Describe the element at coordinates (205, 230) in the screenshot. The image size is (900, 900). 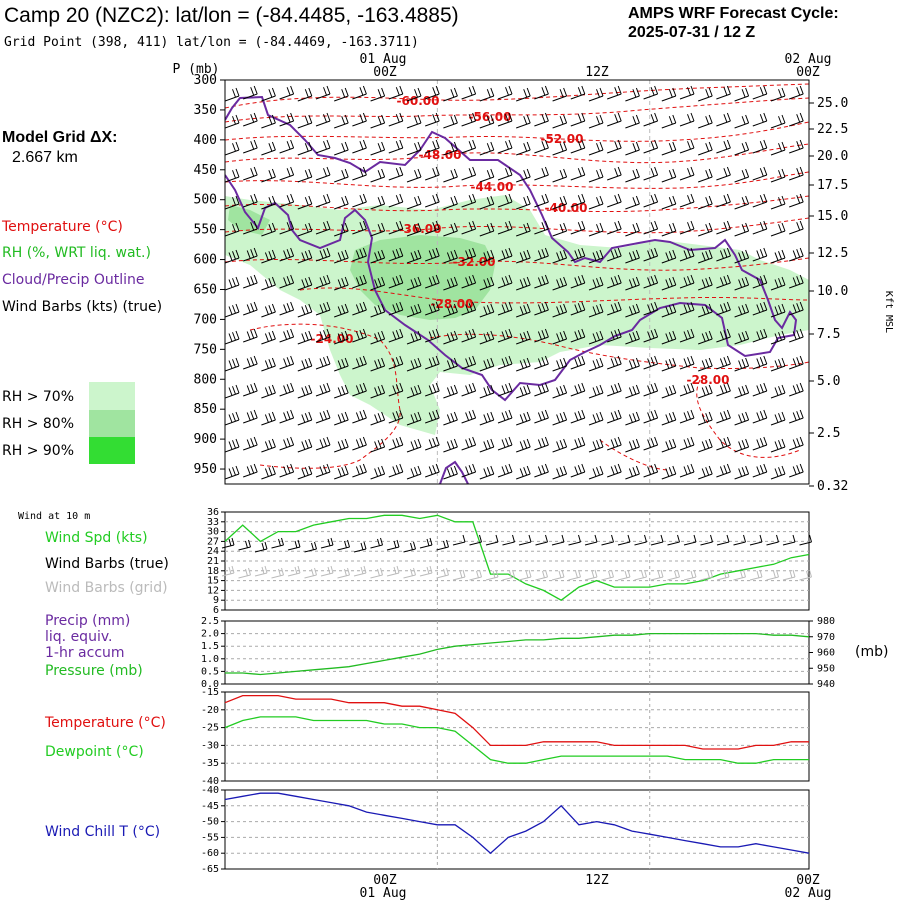
I see `pressure-tick-label: 550` at that location.